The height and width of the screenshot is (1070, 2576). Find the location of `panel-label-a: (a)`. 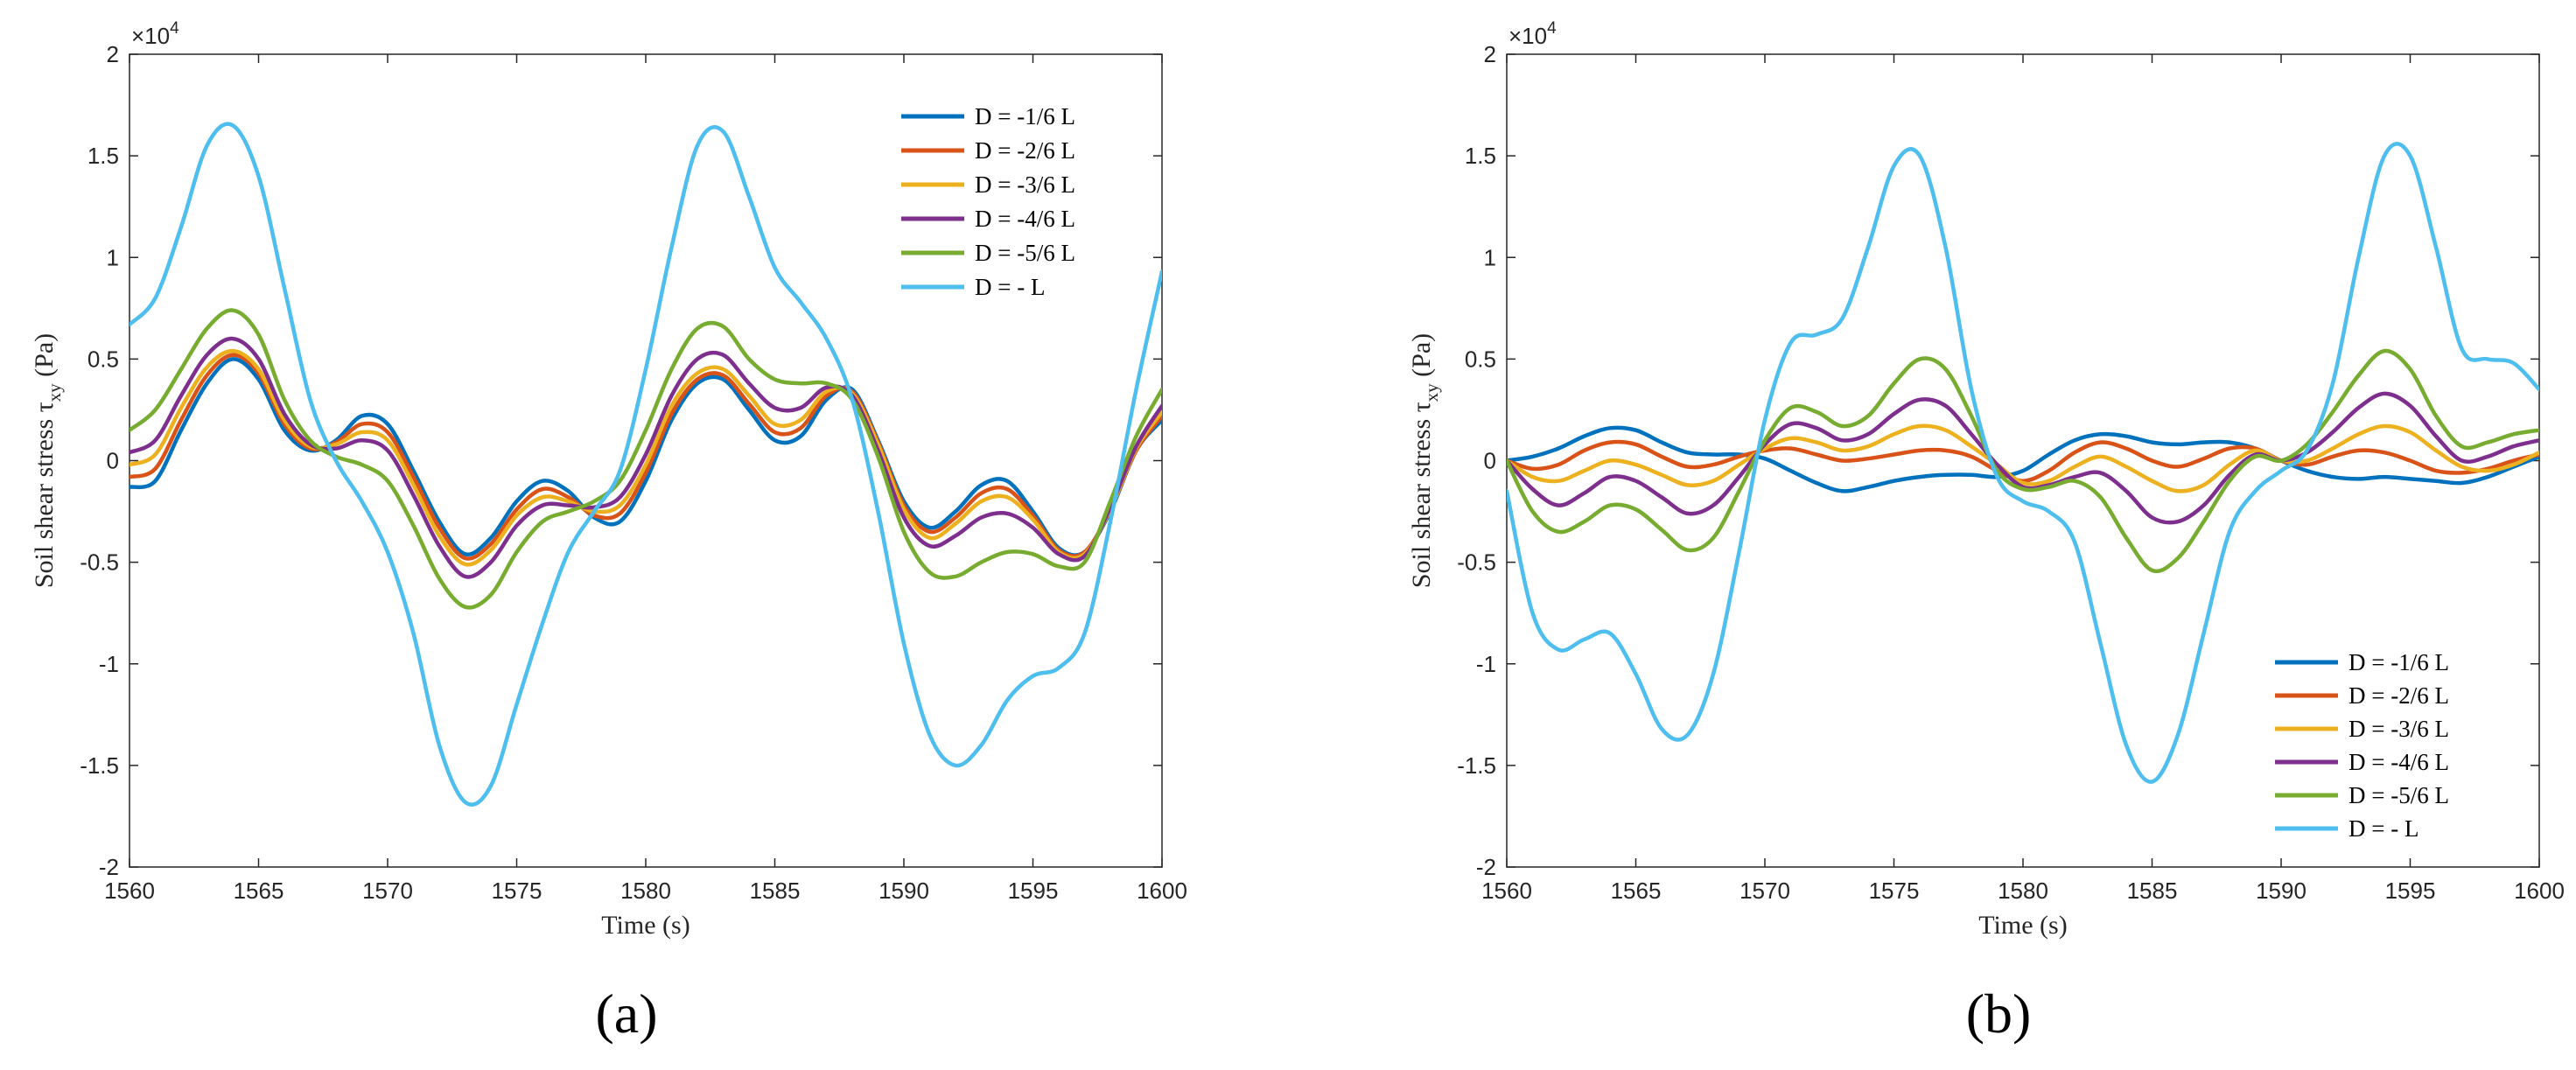

panel-label-a: (a) is located at coordinates (626, 1014).